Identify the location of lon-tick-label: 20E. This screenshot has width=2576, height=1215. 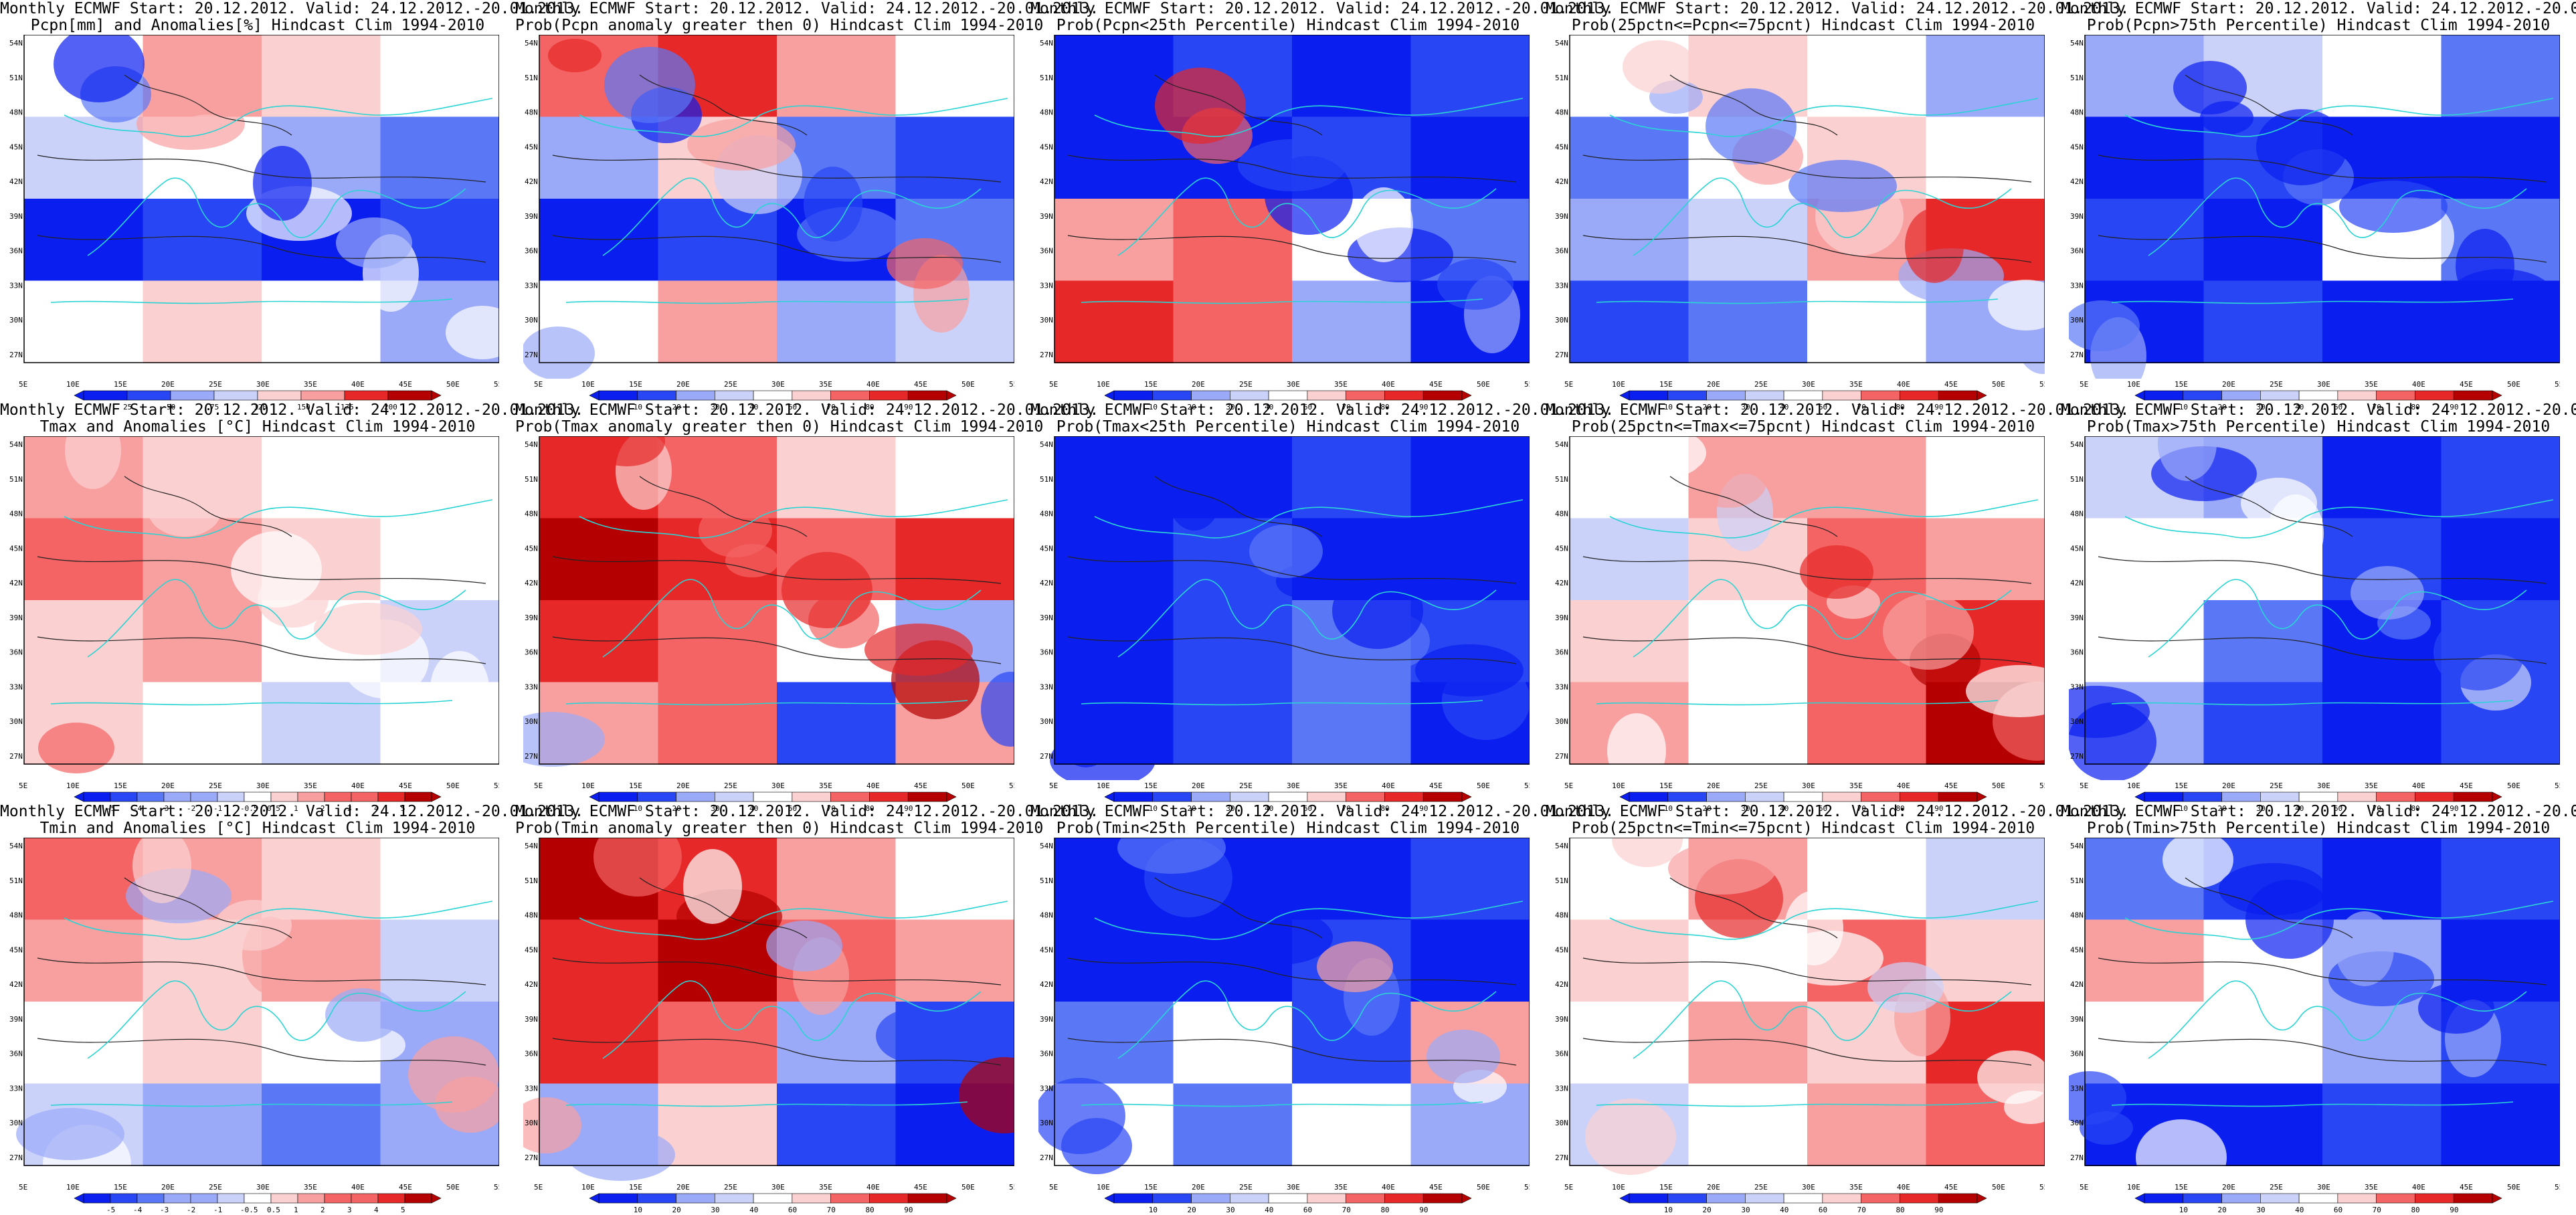
(1198, 384).